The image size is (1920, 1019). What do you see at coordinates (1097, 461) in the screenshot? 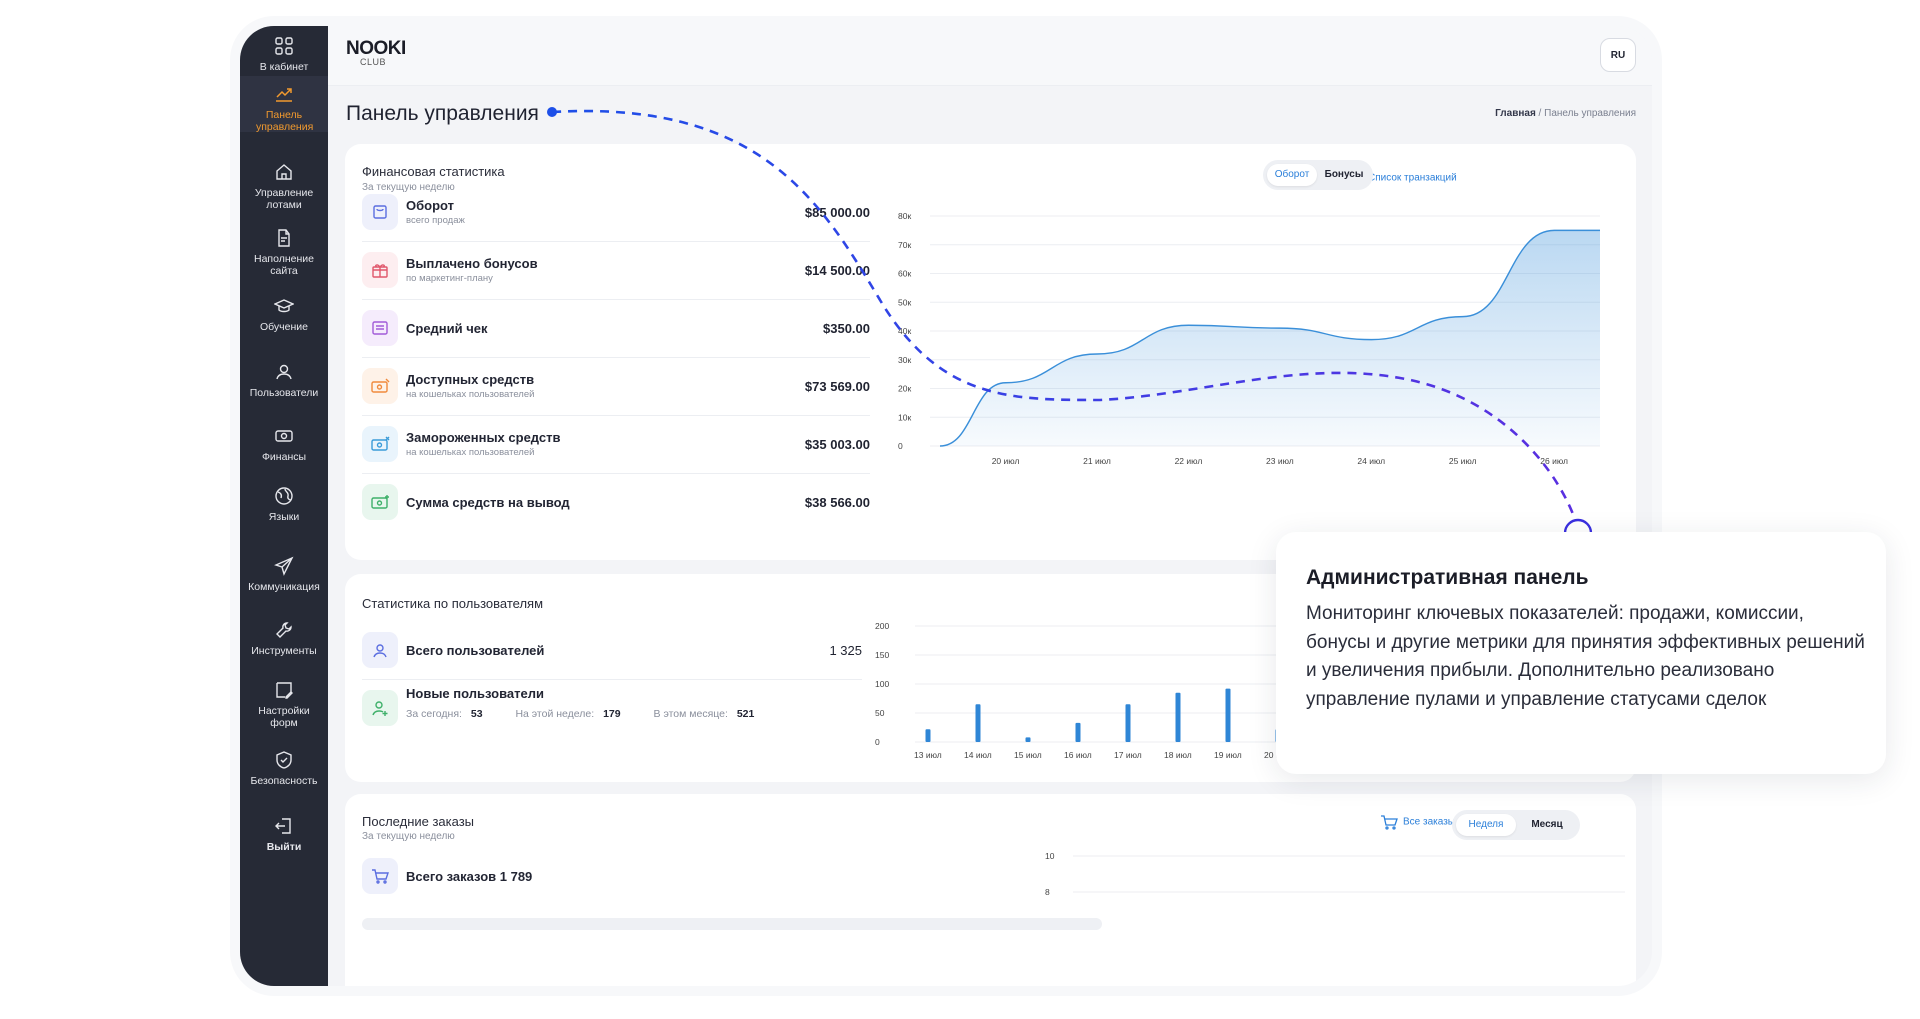
I see `x-tick-label: 21 июл` at bounding box center [1097, 461].